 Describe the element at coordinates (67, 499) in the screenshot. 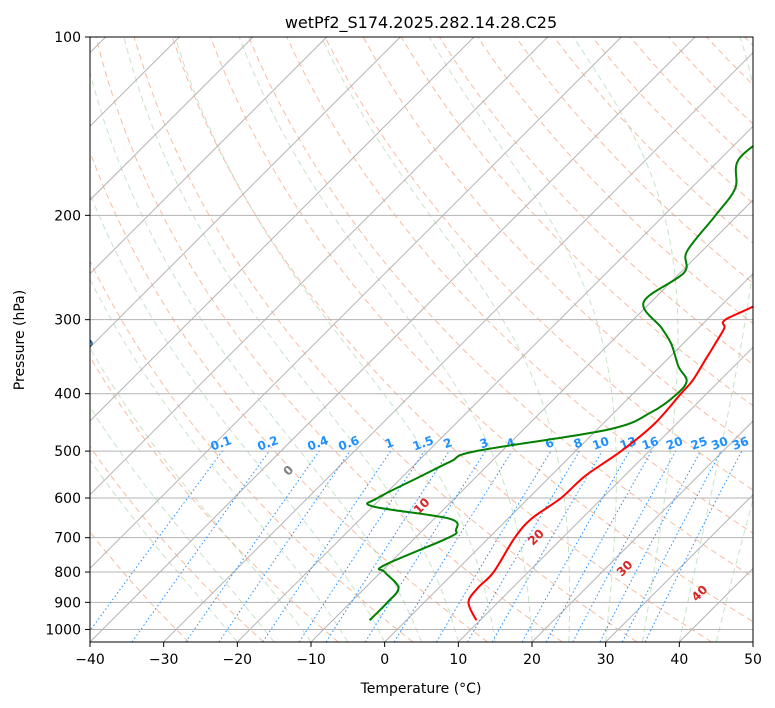

I see `y-tick-label: 600` at that location.